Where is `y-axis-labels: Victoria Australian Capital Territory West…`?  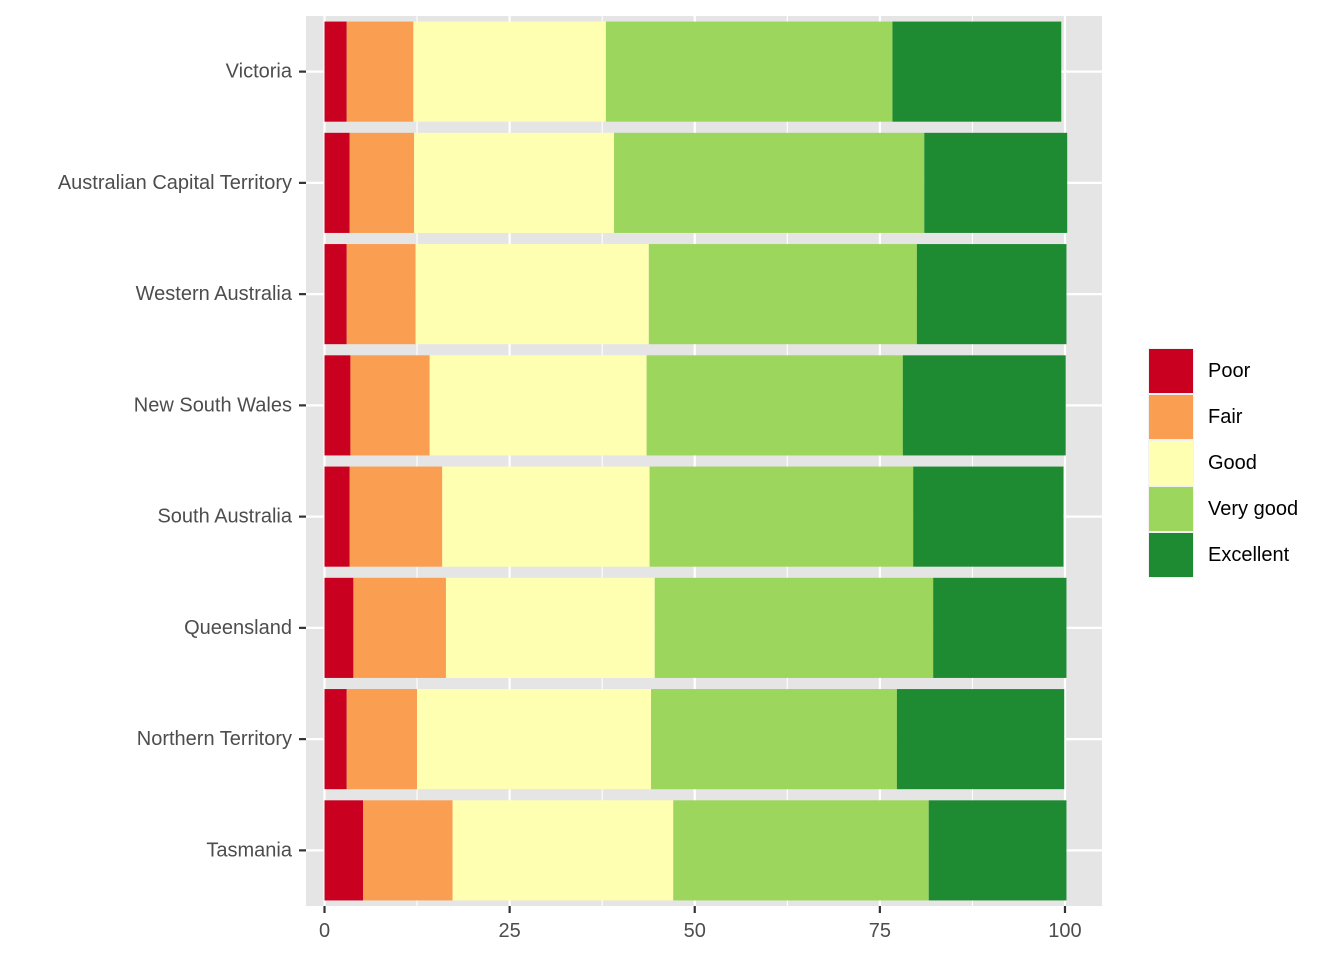
y-axis-labels: Victoria Australian Capital Territory West… is located at coordinates (175, 461).